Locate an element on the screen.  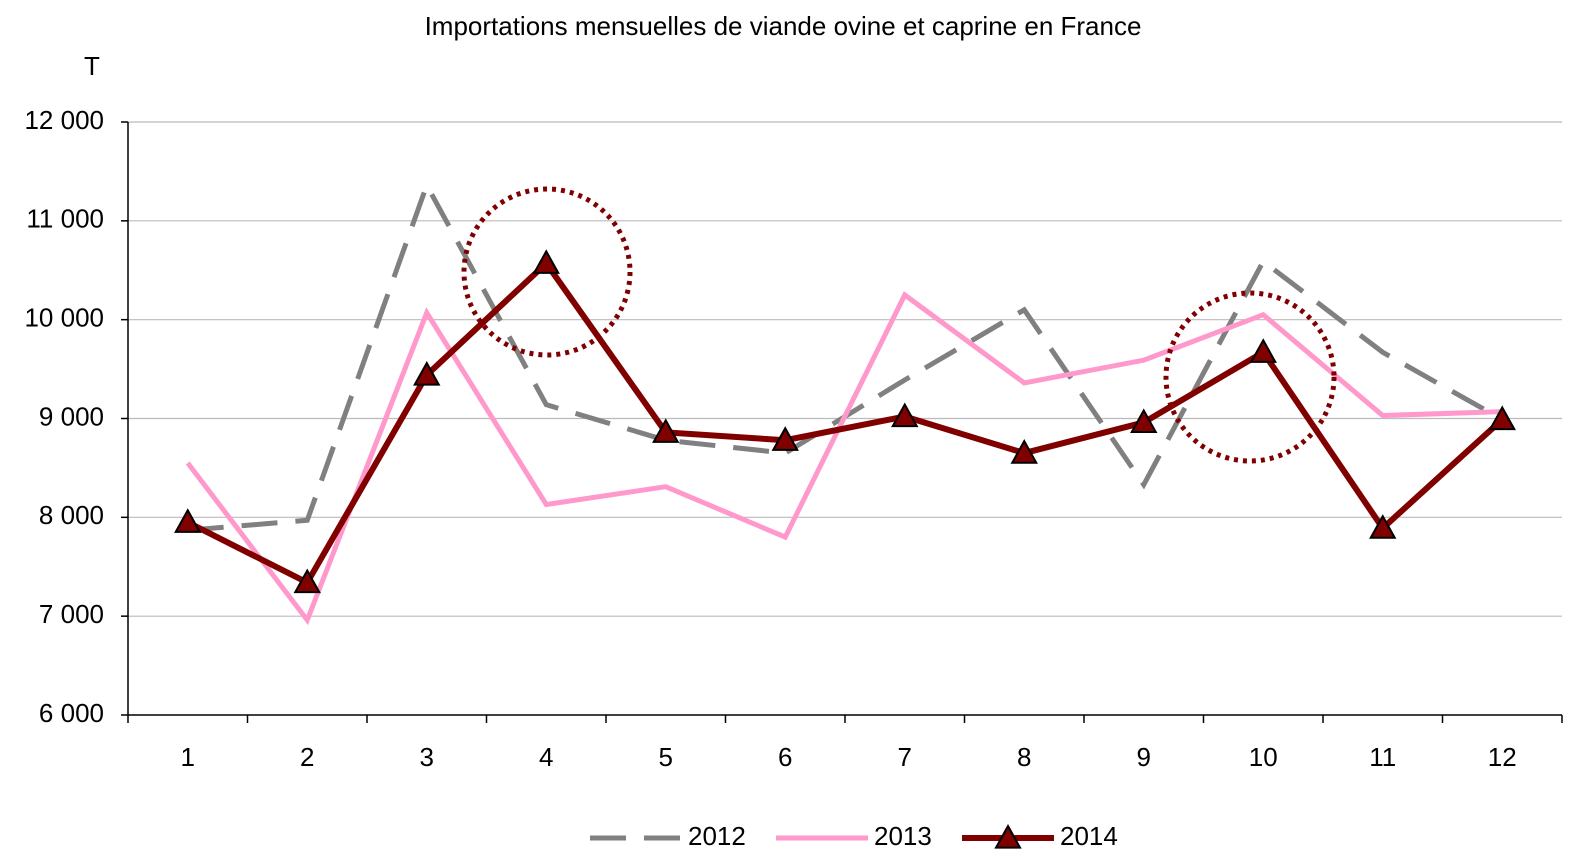
y-tick-label: 10 000 is located at coordinates (64, 318).